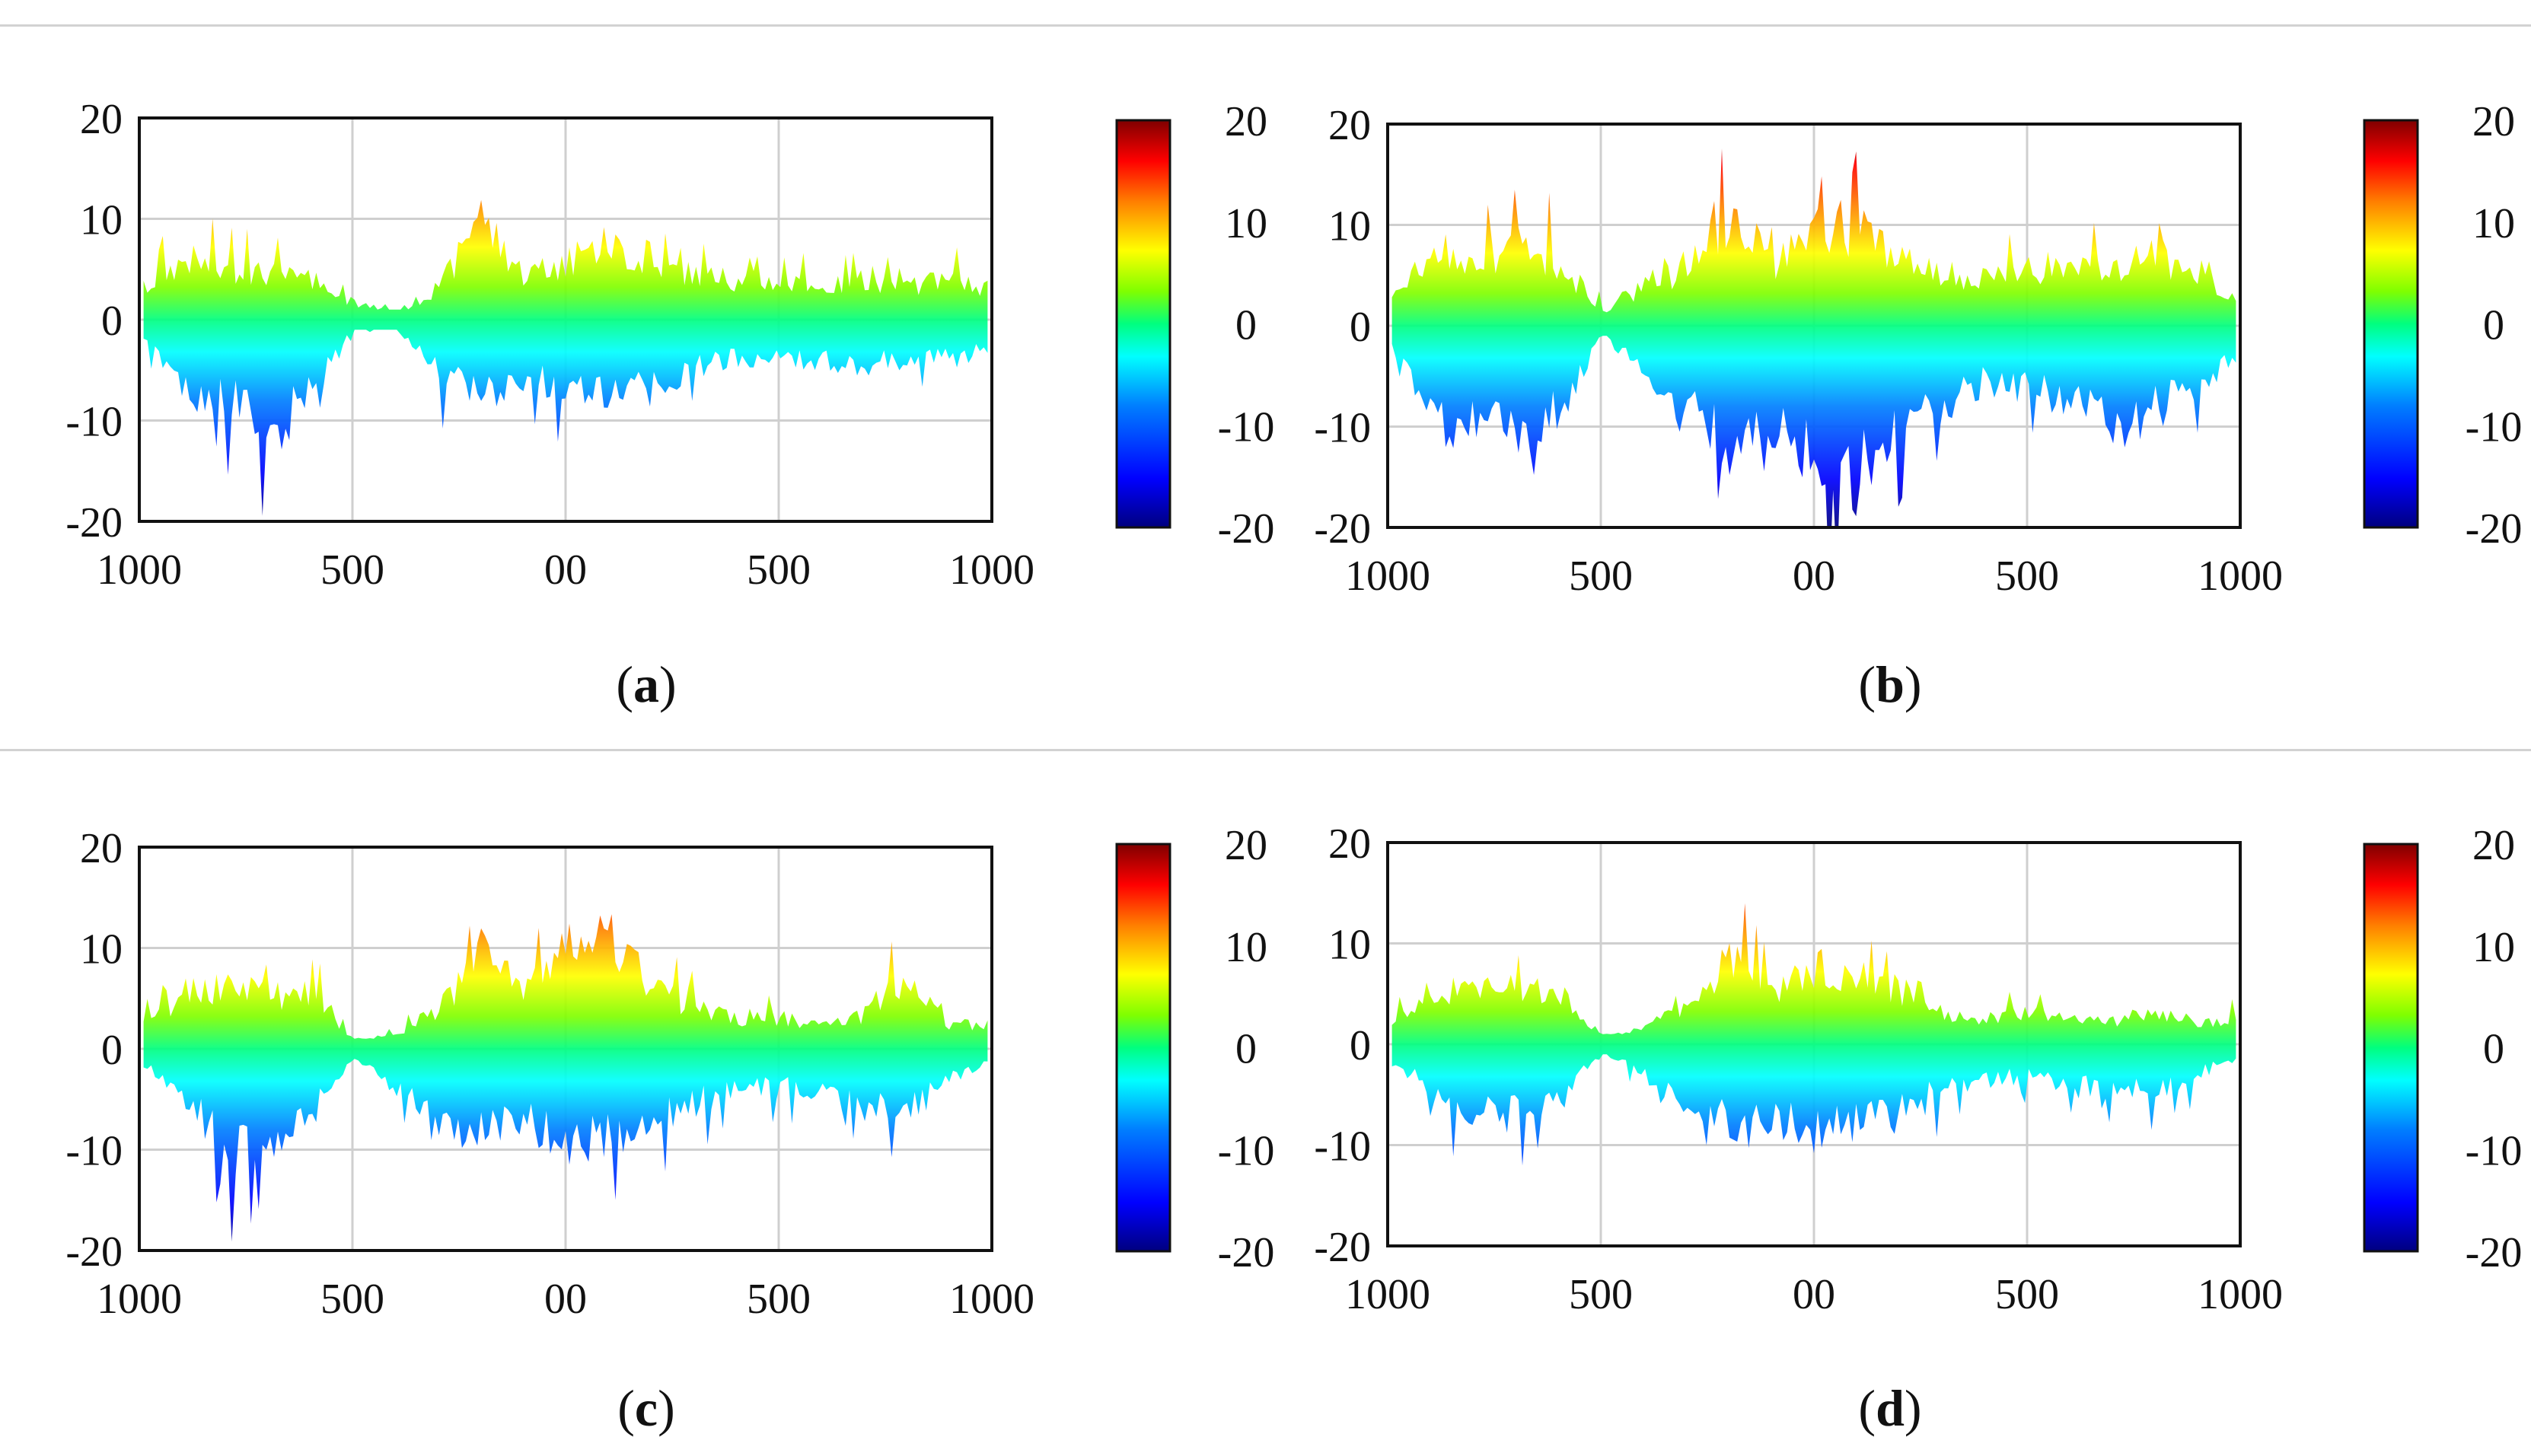 The width and height of the screenshot is (2531, 1456). I want to click on surface-d, so click(1813, 1034).